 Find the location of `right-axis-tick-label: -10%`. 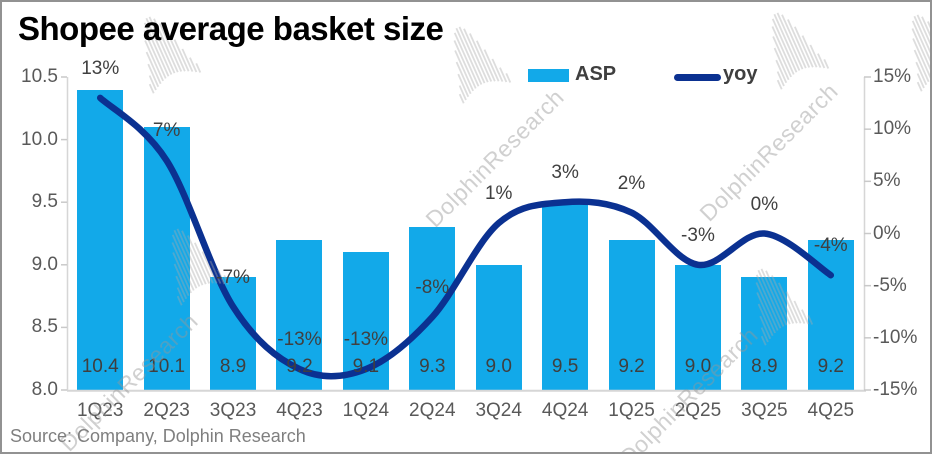

right-axis-tick-label: -10% is located at coordinates (895, 337).